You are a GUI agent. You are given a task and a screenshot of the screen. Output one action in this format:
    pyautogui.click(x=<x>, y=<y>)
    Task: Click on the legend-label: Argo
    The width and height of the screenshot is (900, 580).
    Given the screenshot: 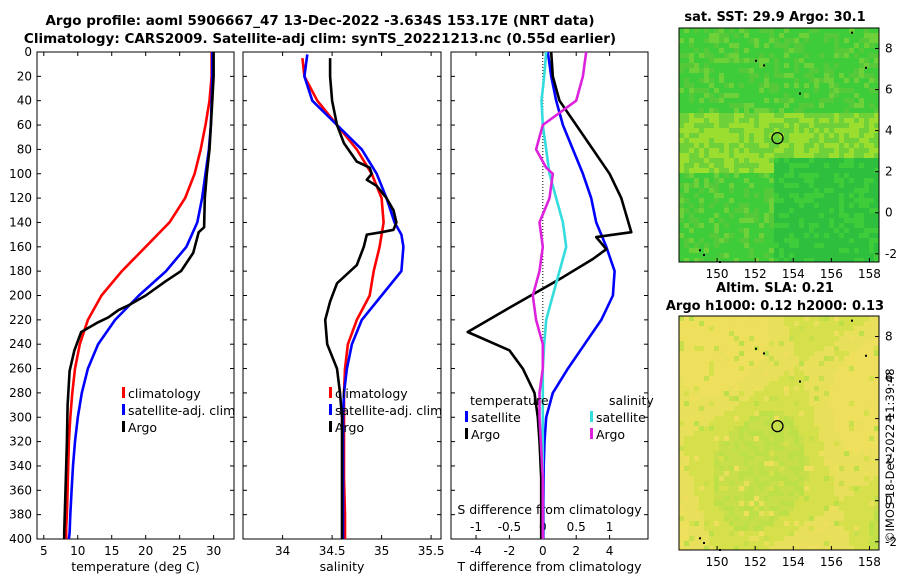 What is the action you would take?
    pyautogui.click(x=610, y=434)
    